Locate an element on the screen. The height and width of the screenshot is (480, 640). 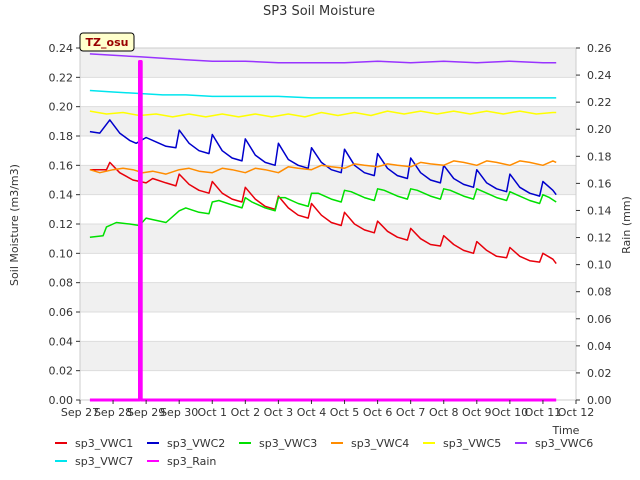
series-line-sp3_VWC3 is located at coordinates (323, 213).